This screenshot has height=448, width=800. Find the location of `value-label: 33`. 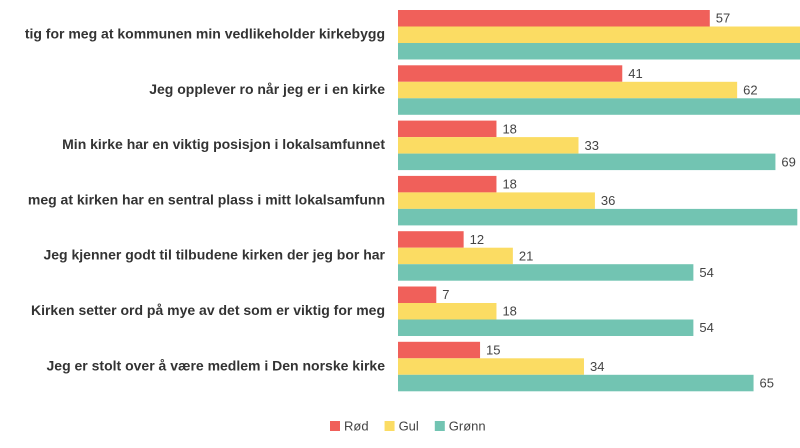

value-label: 33 is located at coordinates (592, 145).